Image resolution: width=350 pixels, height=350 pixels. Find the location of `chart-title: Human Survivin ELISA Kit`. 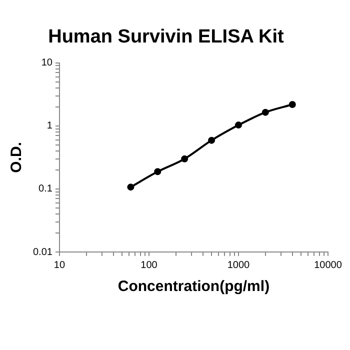

chart-title: Human Survivin ELISA Kit is located at coordinates (166, 37).